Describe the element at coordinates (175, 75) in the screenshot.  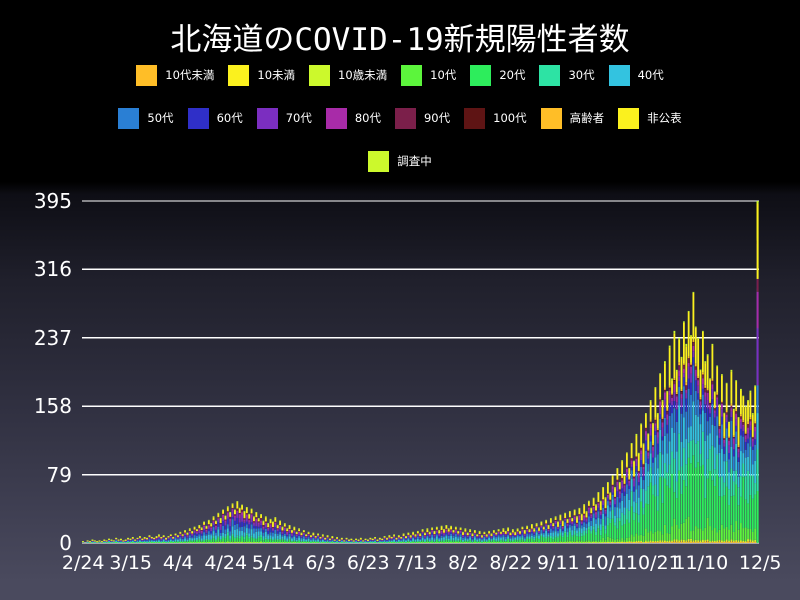
I see `legend-item-10代未満: 10代未満` at that location.